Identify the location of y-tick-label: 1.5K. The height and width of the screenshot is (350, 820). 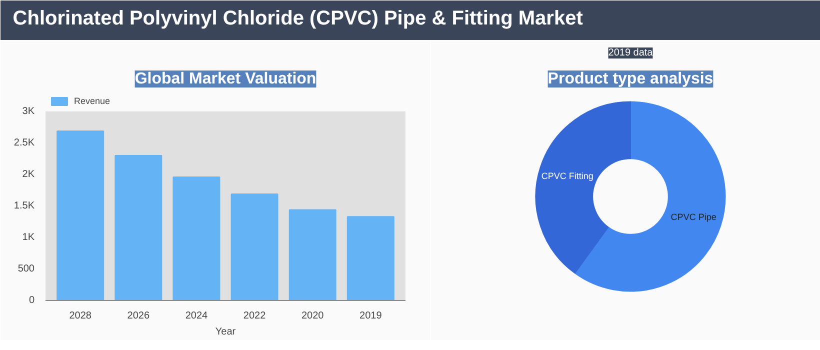
(24, 206).